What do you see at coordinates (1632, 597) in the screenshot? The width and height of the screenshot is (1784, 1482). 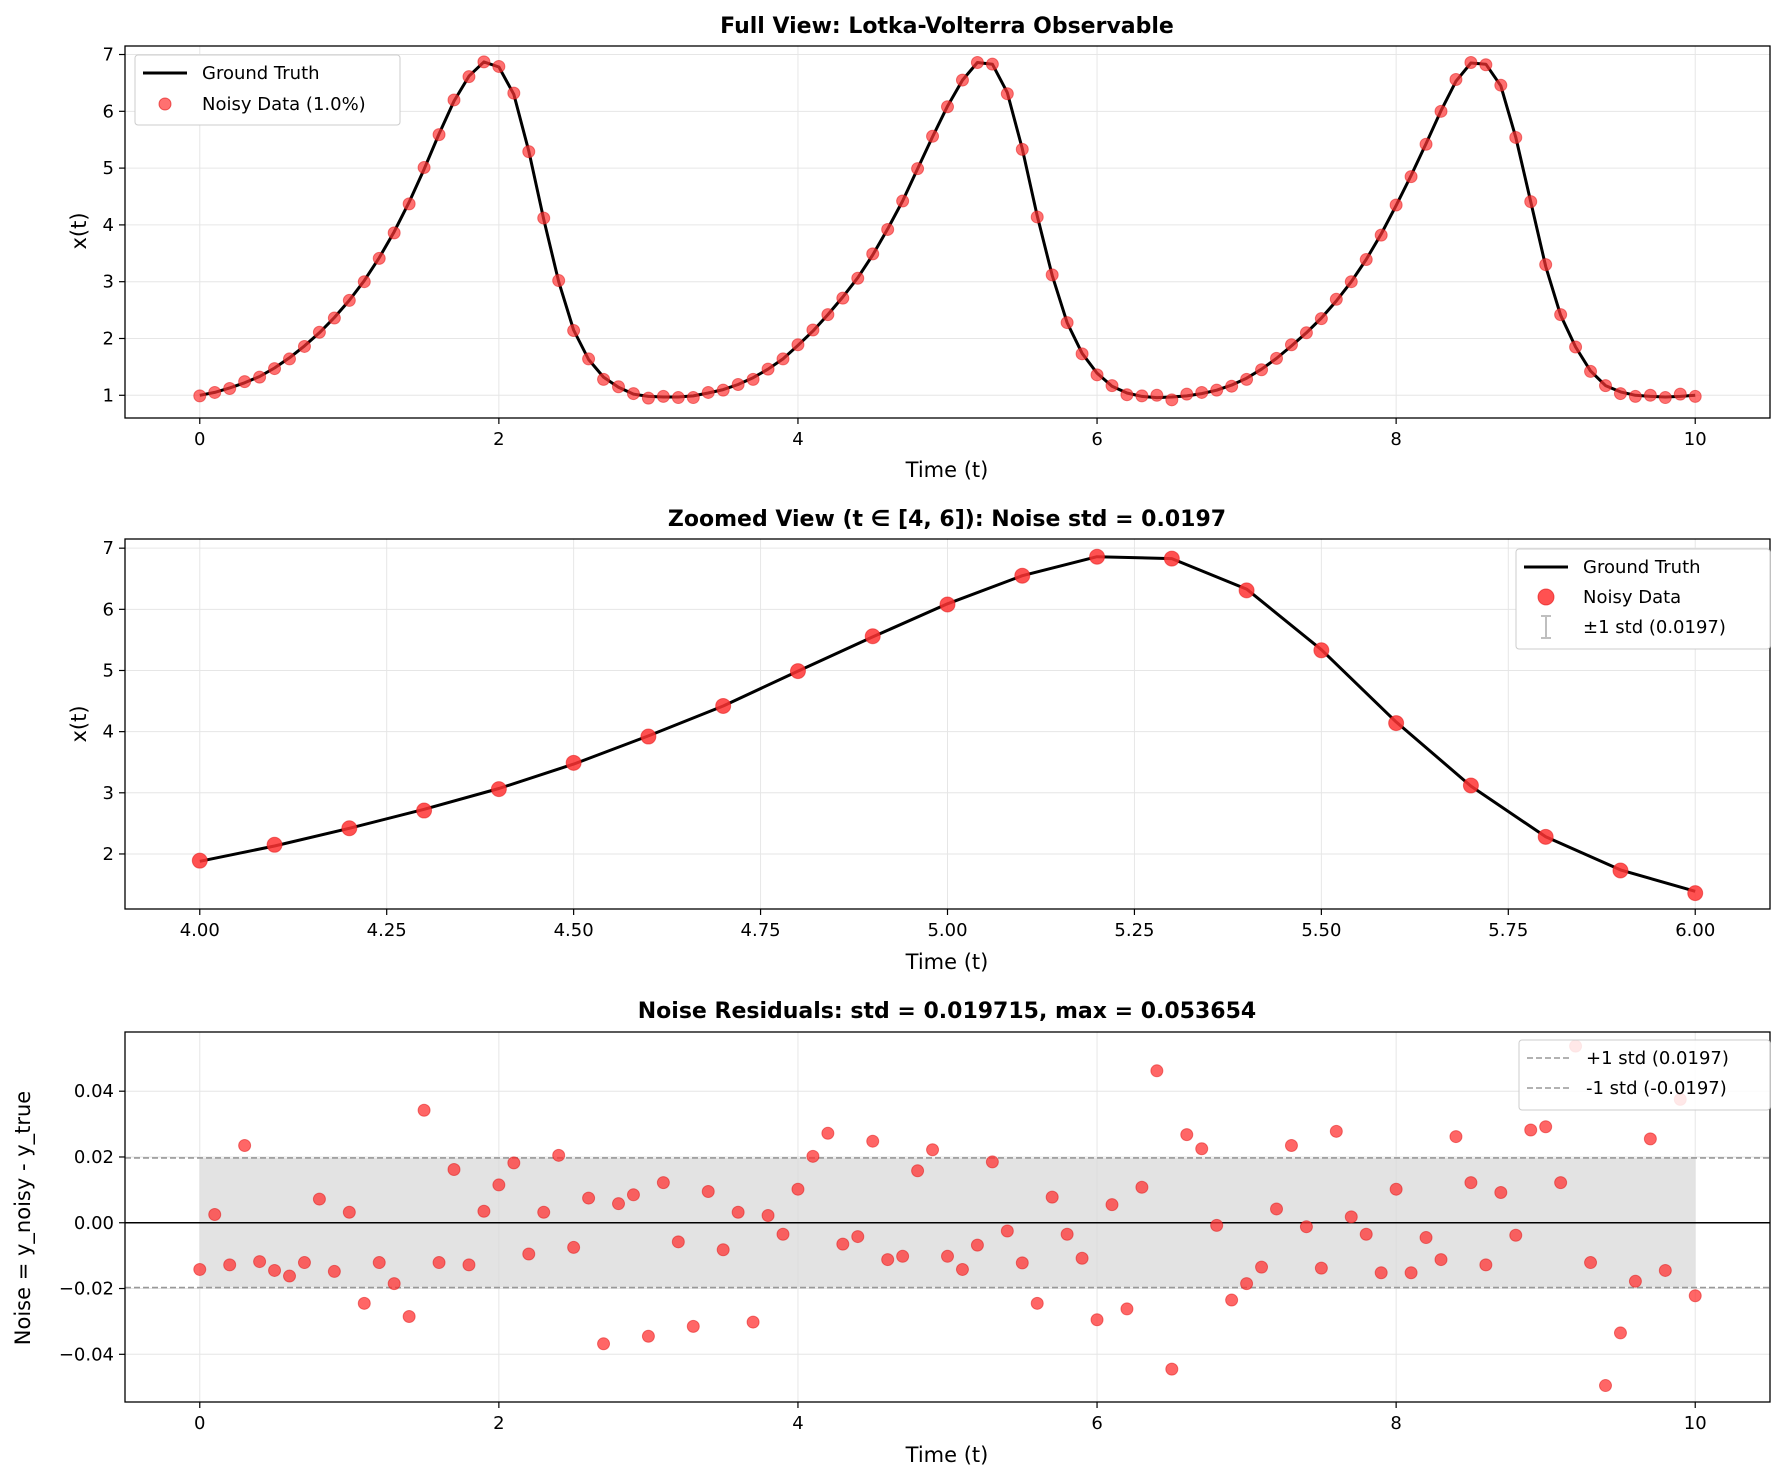 I see `legend-label-noisy-data: Noisy Data` at bounding box center [1632, 597].